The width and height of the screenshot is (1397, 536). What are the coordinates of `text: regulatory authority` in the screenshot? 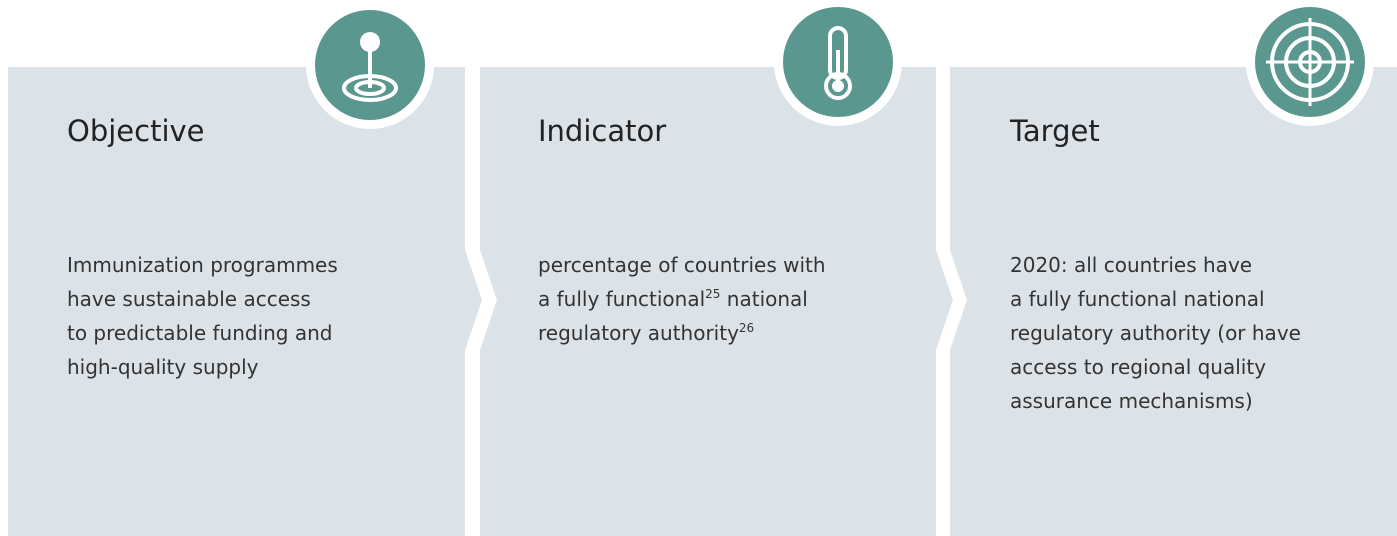 It's located at (638, 333).